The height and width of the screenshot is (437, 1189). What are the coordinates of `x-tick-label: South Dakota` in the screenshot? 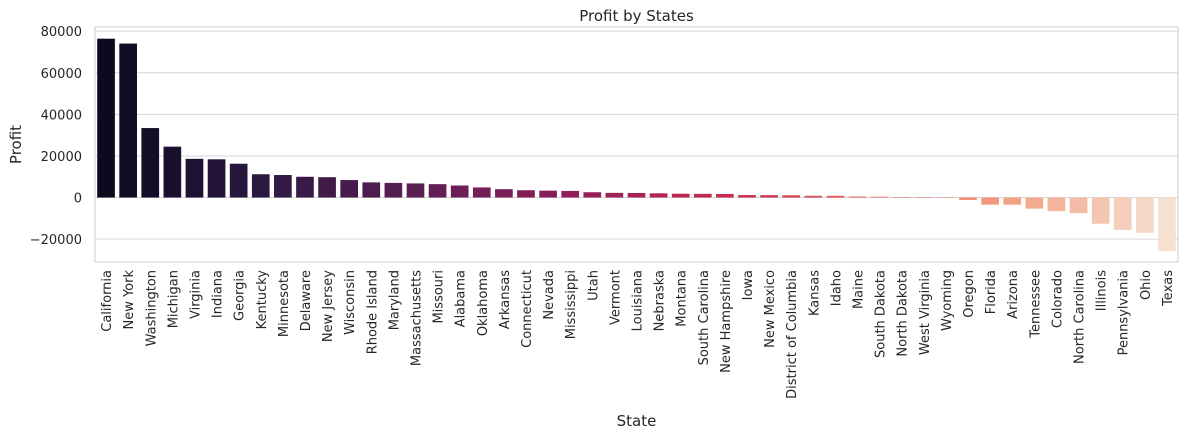 It's located at (881, 314).